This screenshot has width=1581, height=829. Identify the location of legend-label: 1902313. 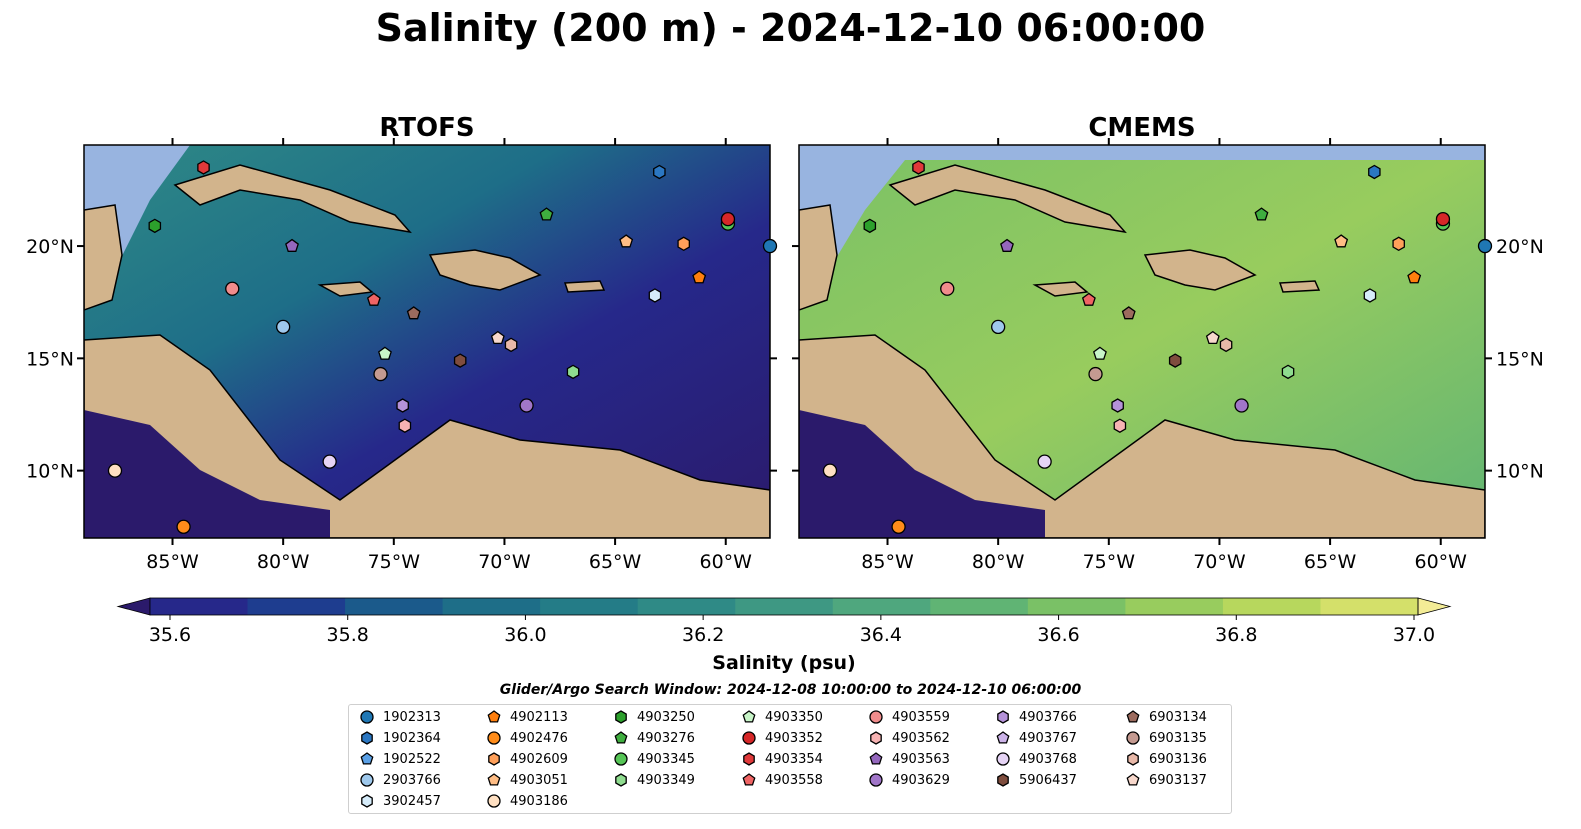
(412, 717).